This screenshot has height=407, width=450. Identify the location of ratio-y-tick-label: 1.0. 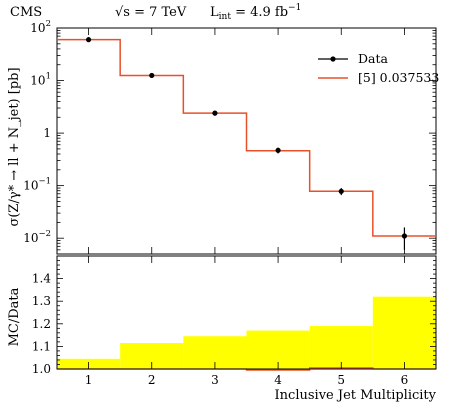
(41, 369).